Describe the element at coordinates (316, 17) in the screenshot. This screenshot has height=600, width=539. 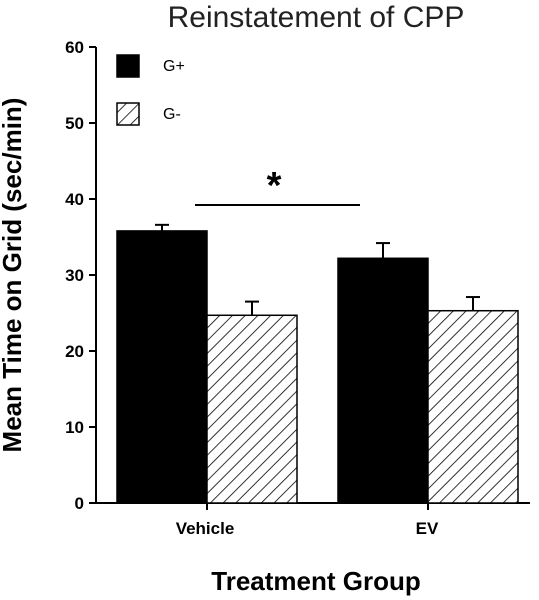
I see `chart-title: Reinstatement of CPP` at that location.